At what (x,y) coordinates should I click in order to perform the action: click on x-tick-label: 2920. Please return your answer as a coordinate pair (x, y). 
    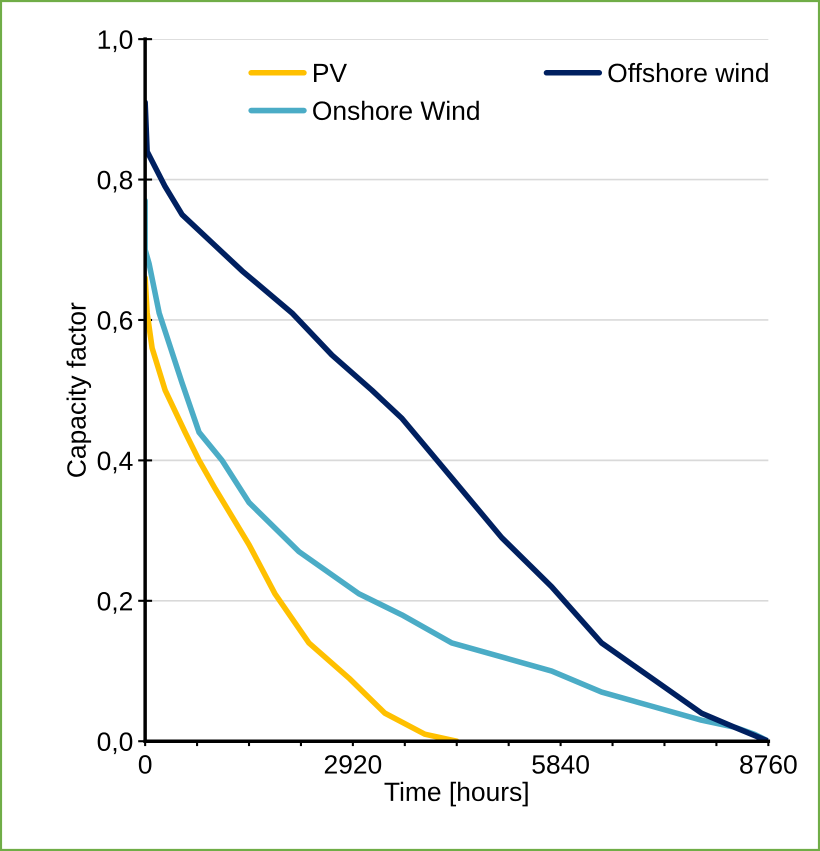
    Looking at the image, I should click on (353, 764).